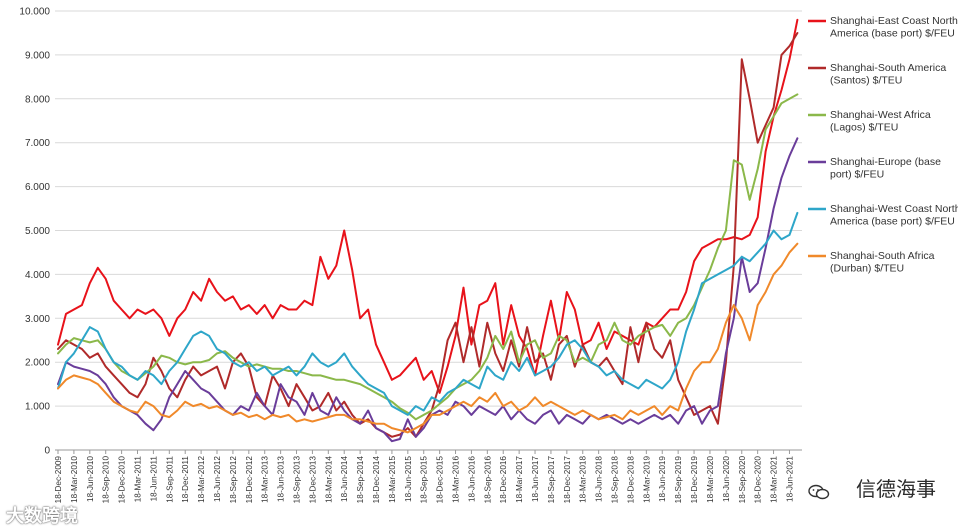 The width and height of the screenshot is (958, 532). I want to click on x-tick-label: 18-Jun-2015, so click(408, 479).